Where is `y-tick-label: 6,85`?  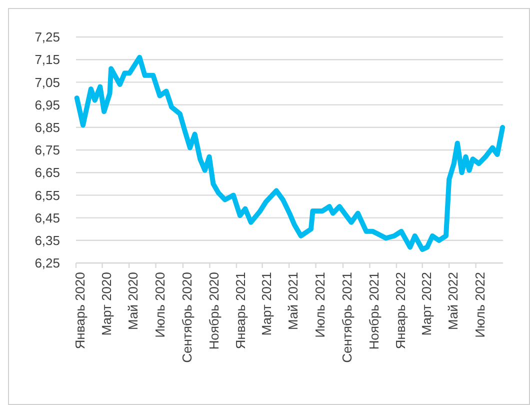 y-tick-label: 6,85 is located at coordinates (47, 127).